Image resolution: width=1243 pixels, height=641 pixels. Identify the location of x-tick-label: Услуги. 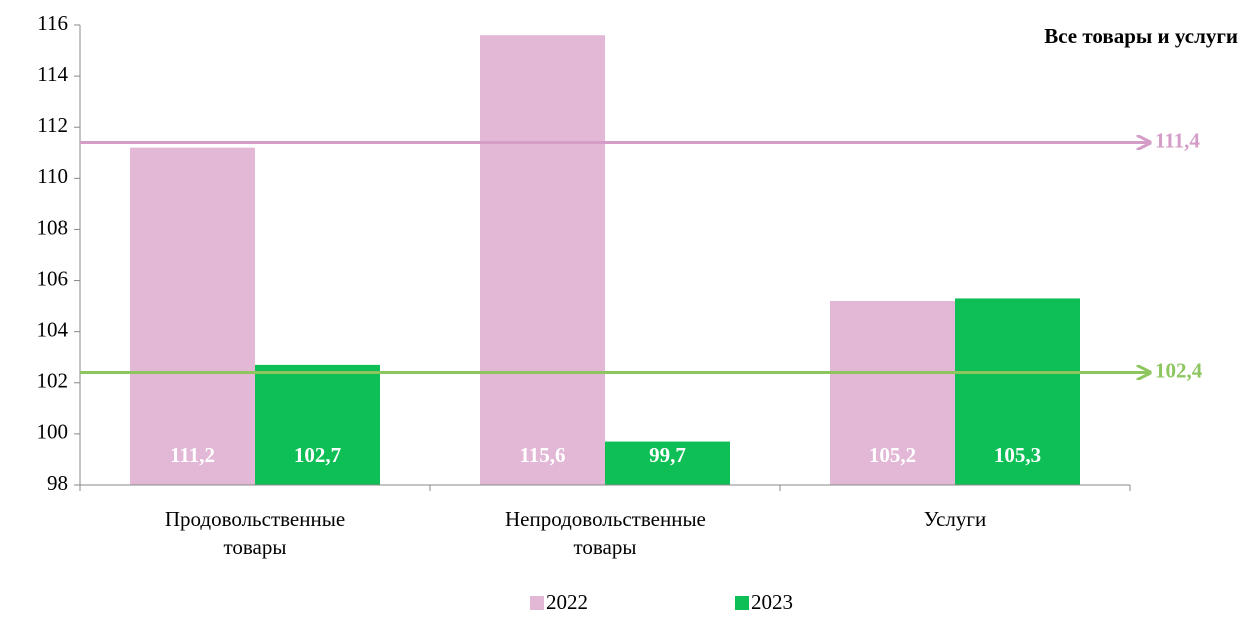
(955, 519).